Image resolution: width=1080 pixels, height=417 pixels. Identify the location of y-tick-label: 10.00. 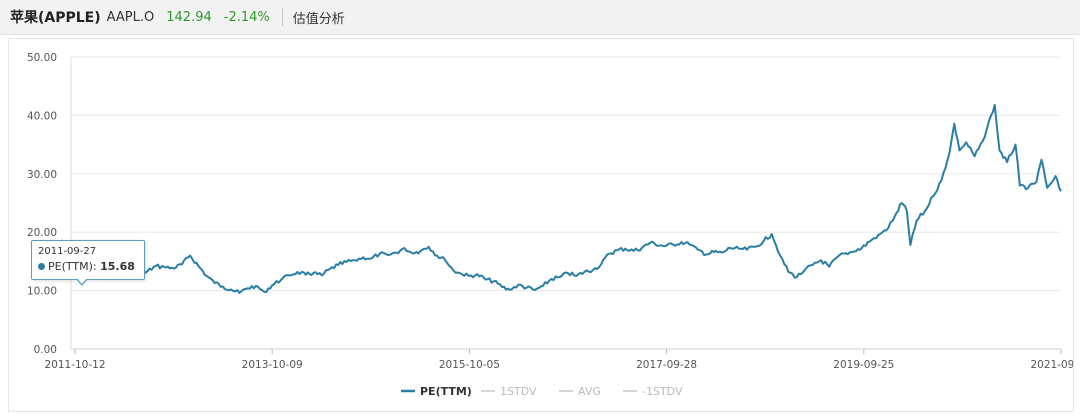
(42, 292).